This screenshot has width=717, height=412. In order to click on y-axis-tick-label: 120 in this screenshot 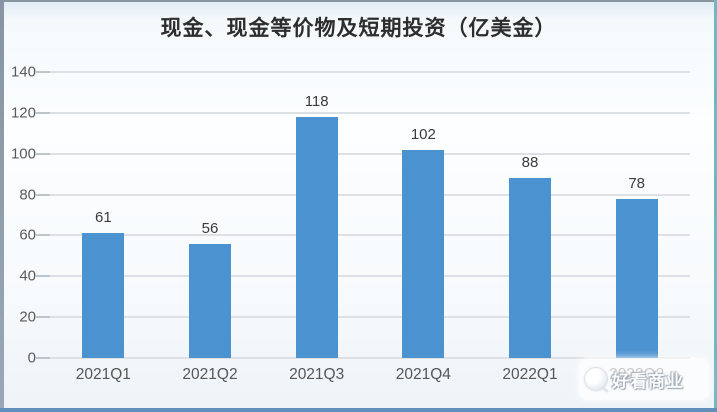, I will do `click(23, 113)`.